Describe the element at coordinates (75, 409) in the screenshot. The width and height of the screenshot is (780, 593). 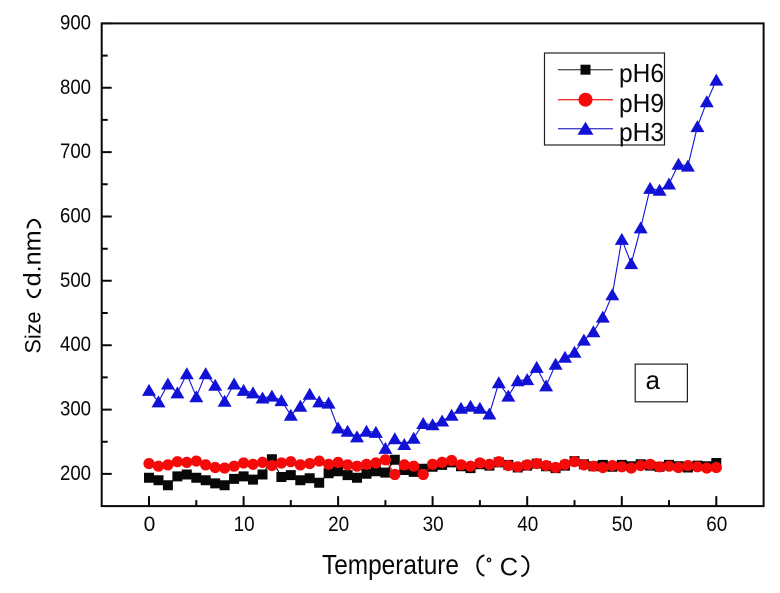
I see `svg-text: 300` at that location.